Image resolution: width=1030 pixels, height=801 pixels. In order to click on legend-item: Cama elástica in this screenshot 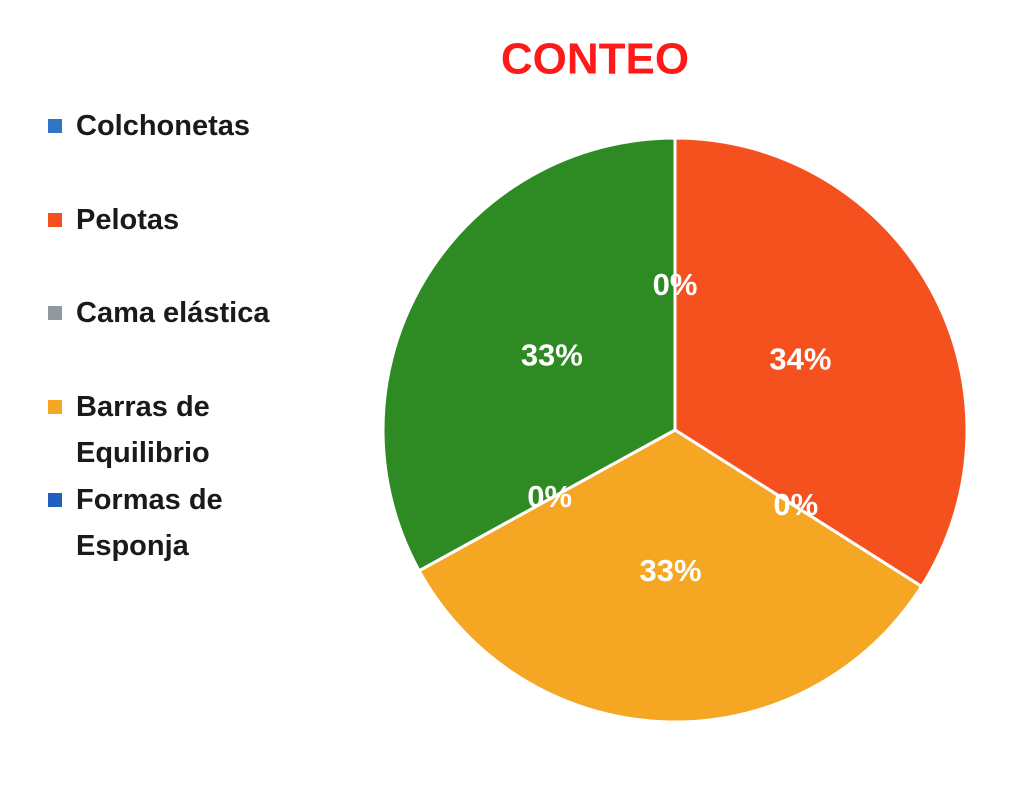, I will do `click(162, 313)`.